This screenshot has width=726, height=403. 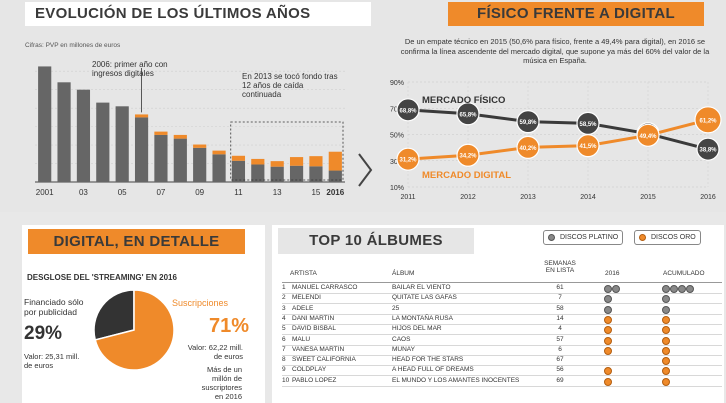 What do you see at coordinates (502, 288) in the screenshot?
I see `table-row: 1 MANUEL CARRASCO BAILAR EL VIENTO 61` at bounding box center [502, 288].